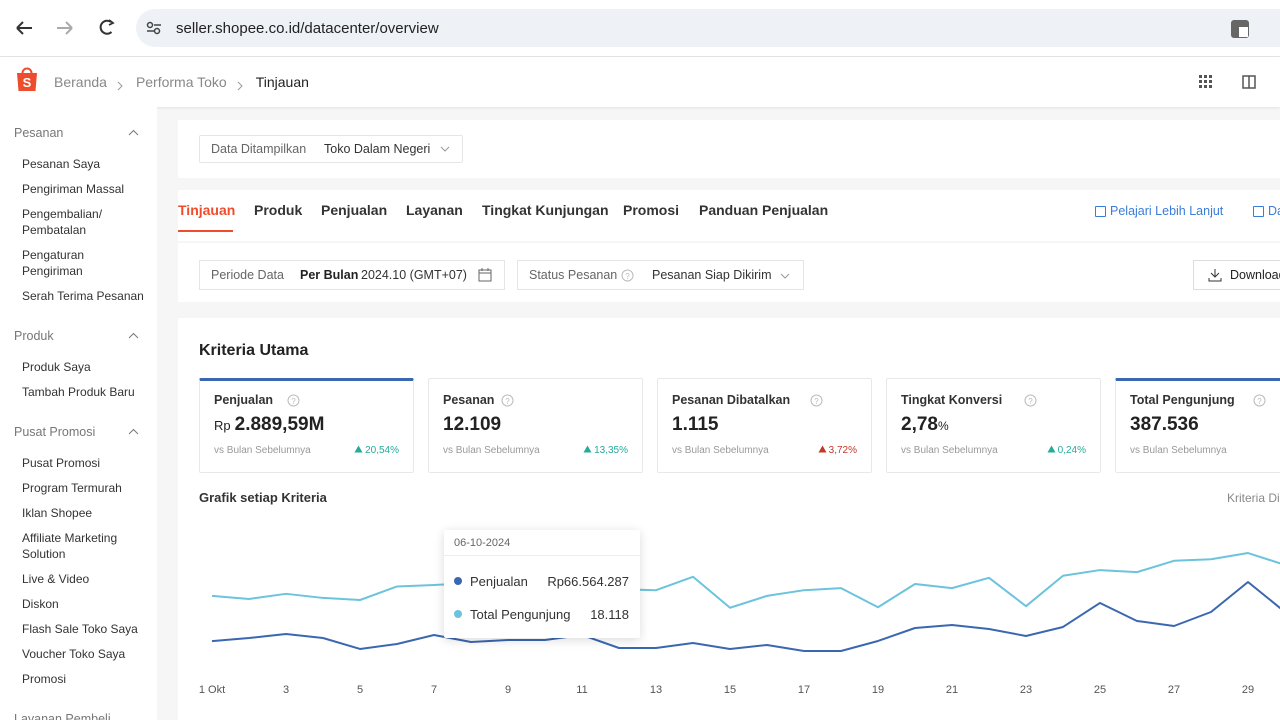  I want to click on shopee-logo: S, so click(27, 79).